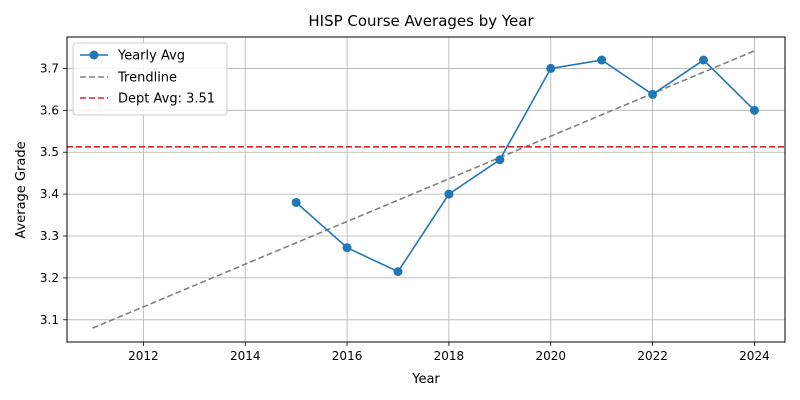  What do you see at coordinates (49, 68) in the screenshot?
I see `y-tick-label: 3.7` at bounding box center [49, 68].